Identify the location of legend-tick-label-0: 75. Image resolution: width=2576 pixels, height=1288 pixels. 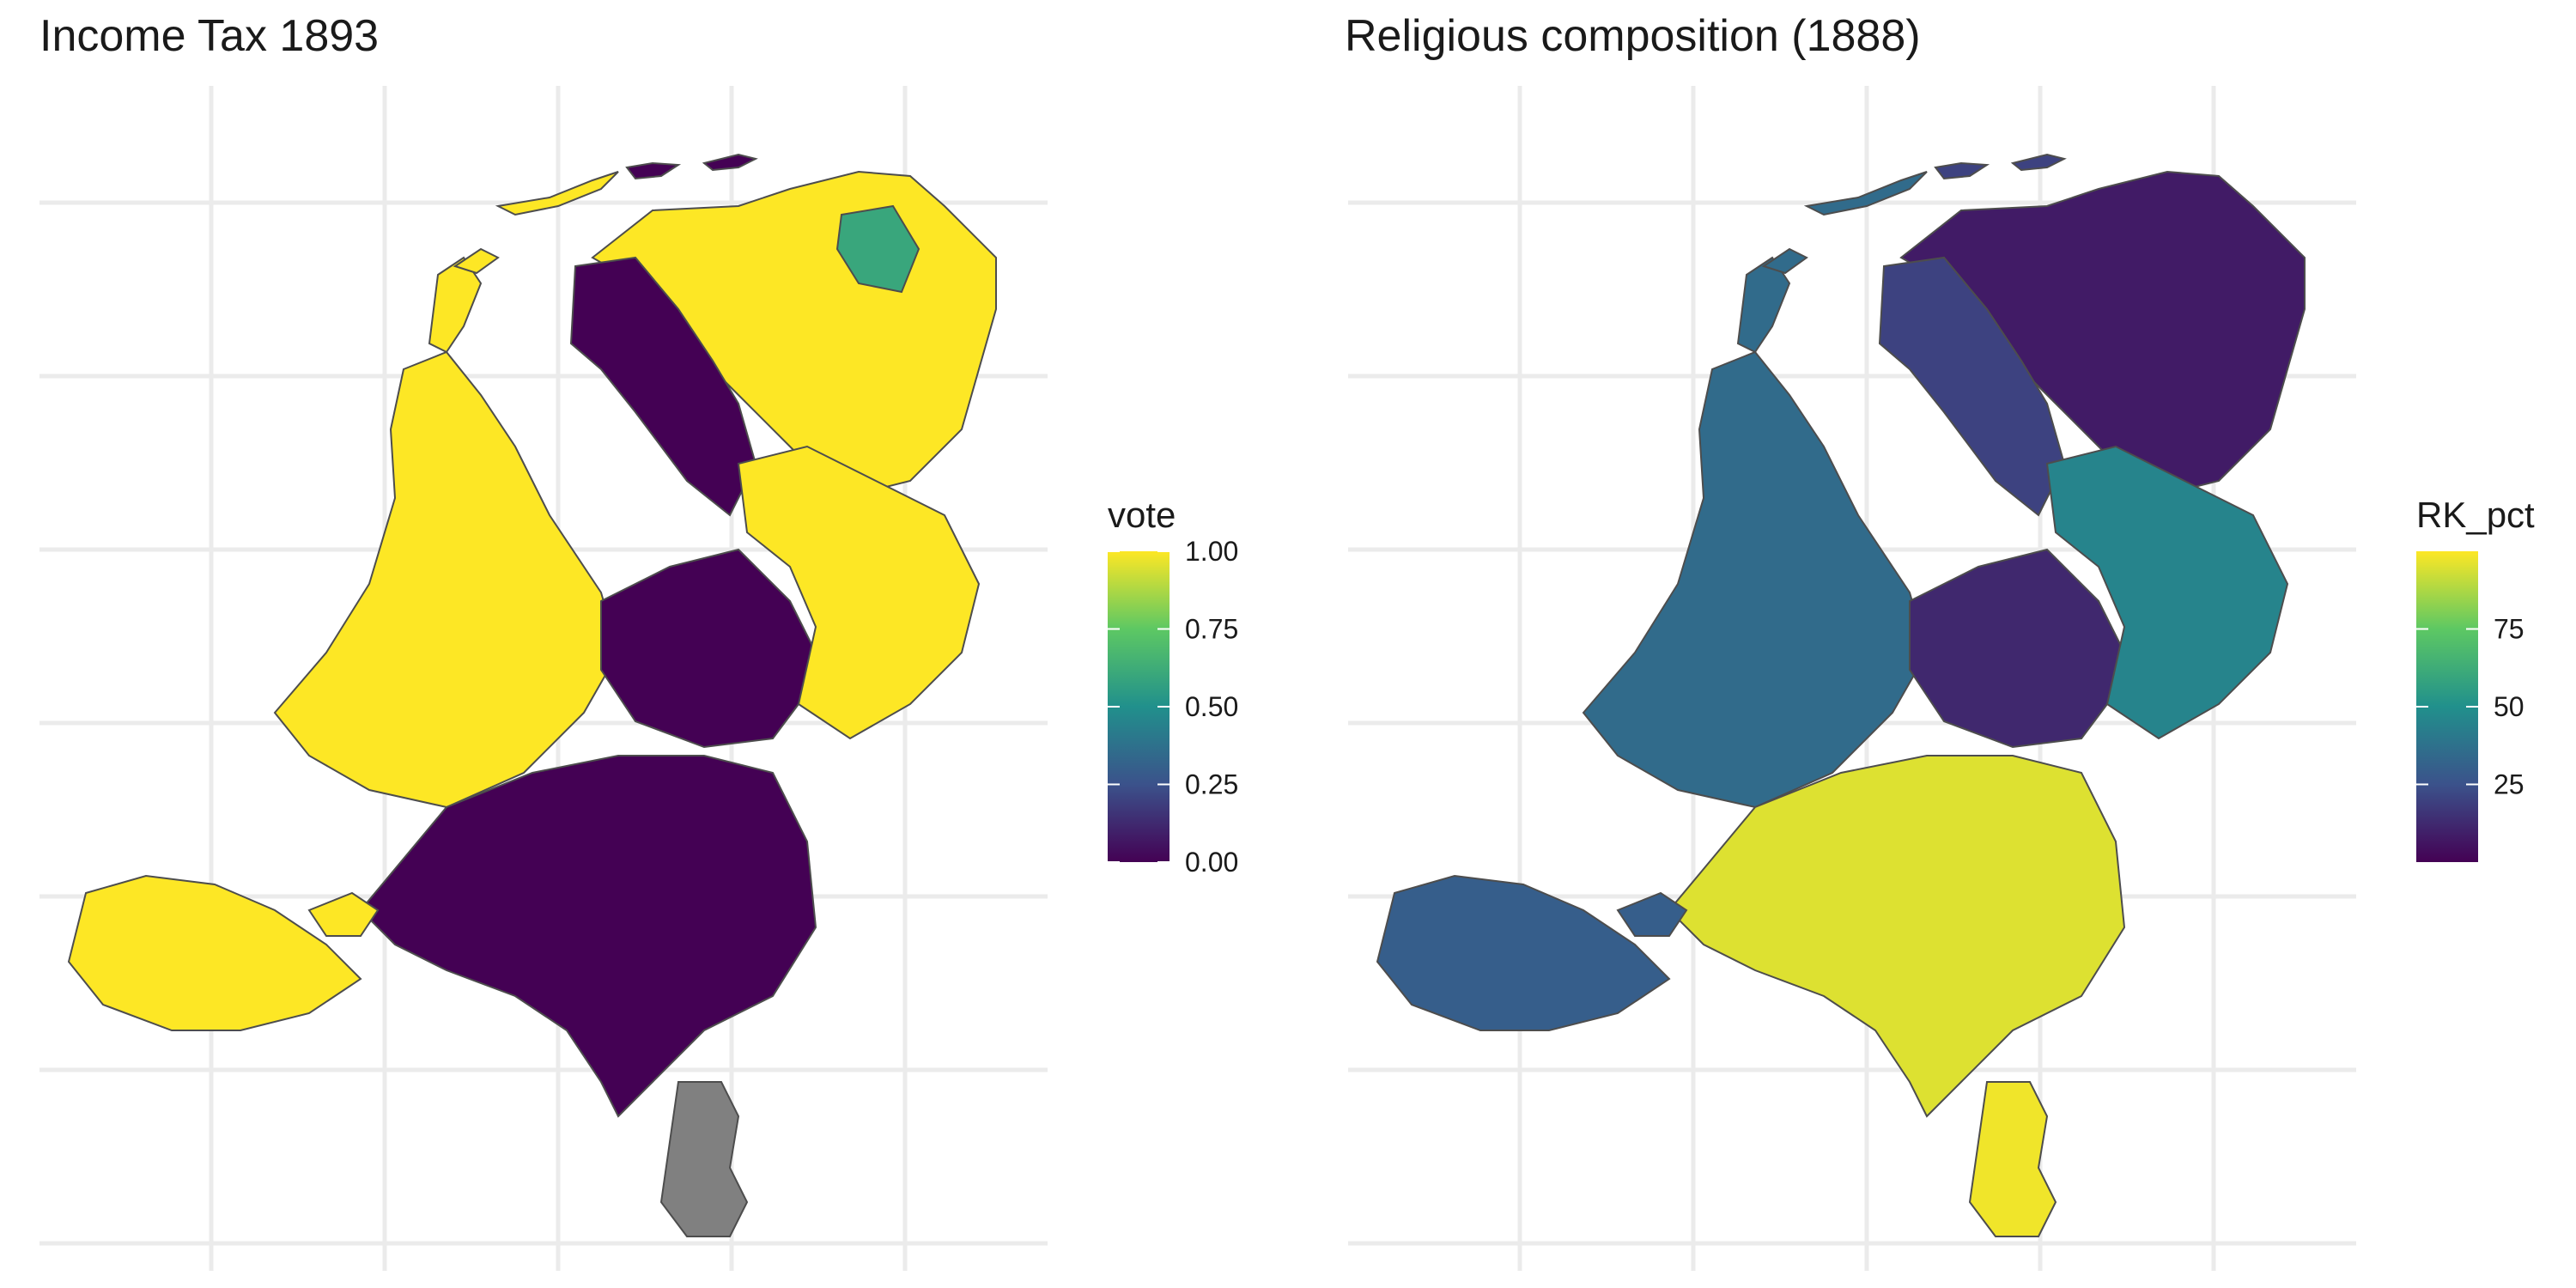
(2509, 629).